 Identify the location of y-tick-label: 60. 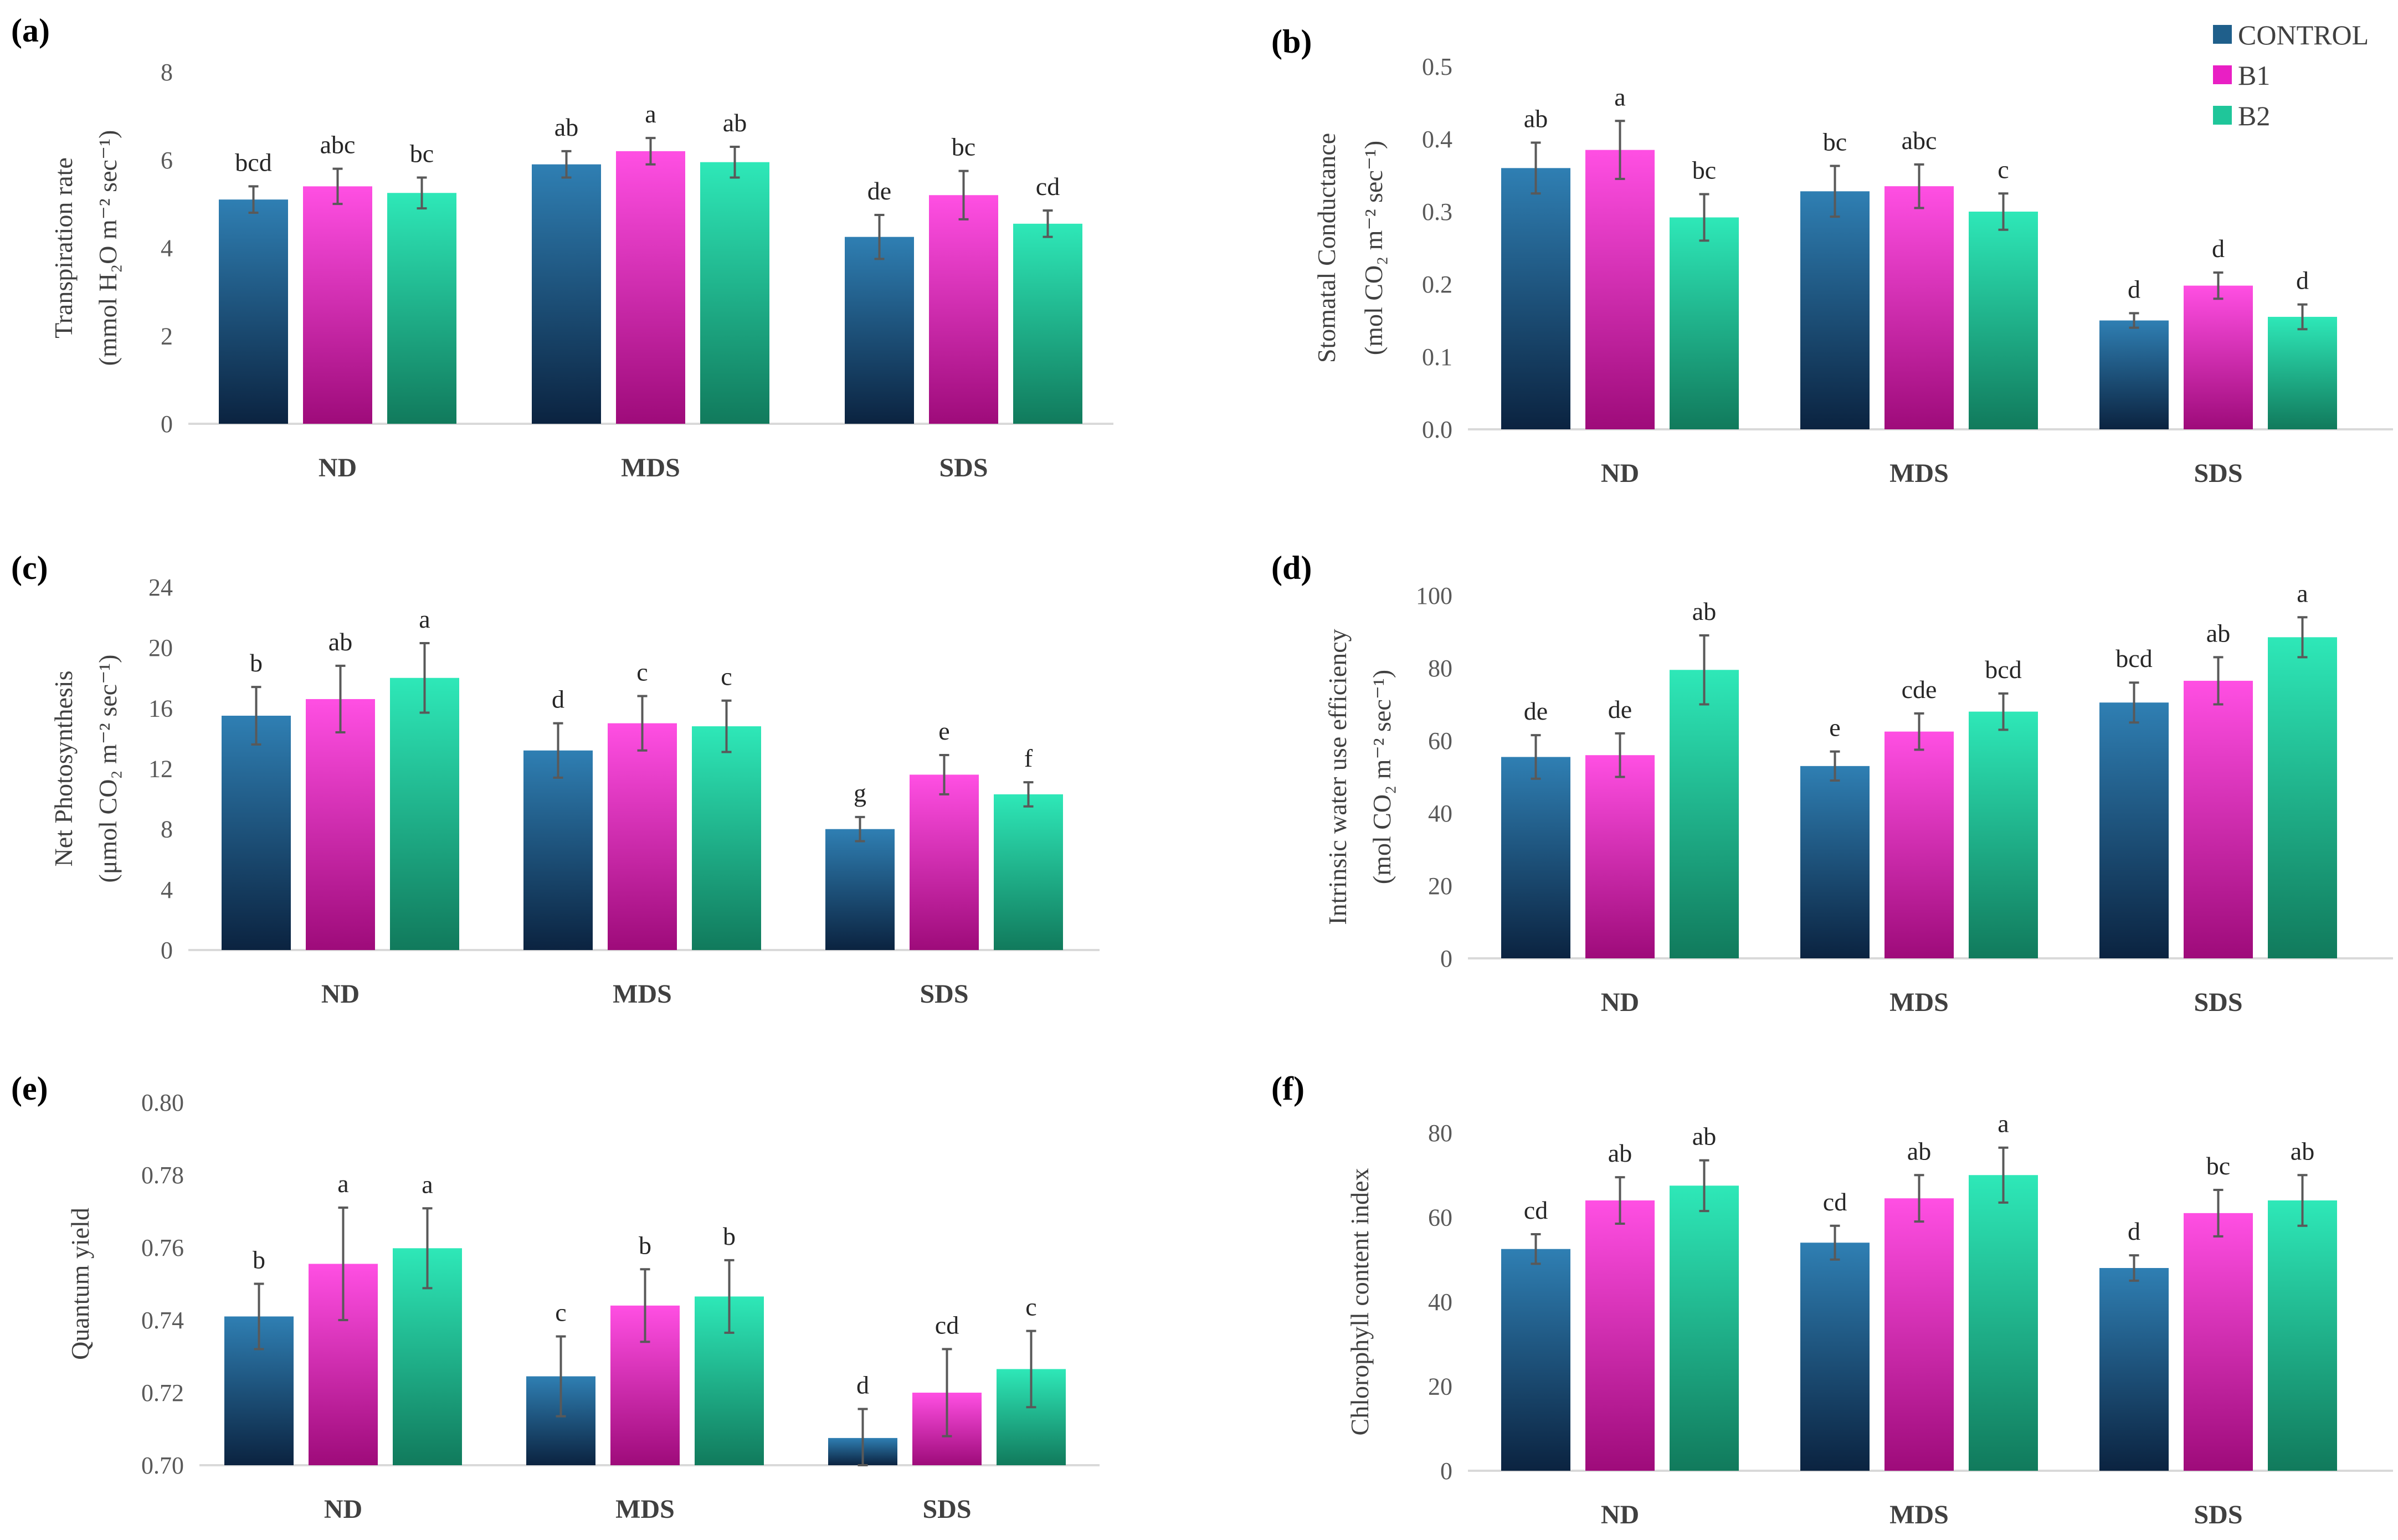
(1440, 740).